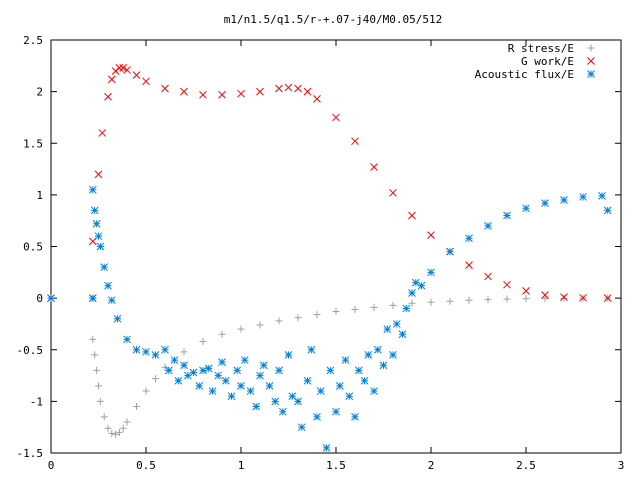 The image size is (640, 480). Describe the element at coordinates (33, 143) in the screenshot. I see `y-tick-label: 1.5` at that location.